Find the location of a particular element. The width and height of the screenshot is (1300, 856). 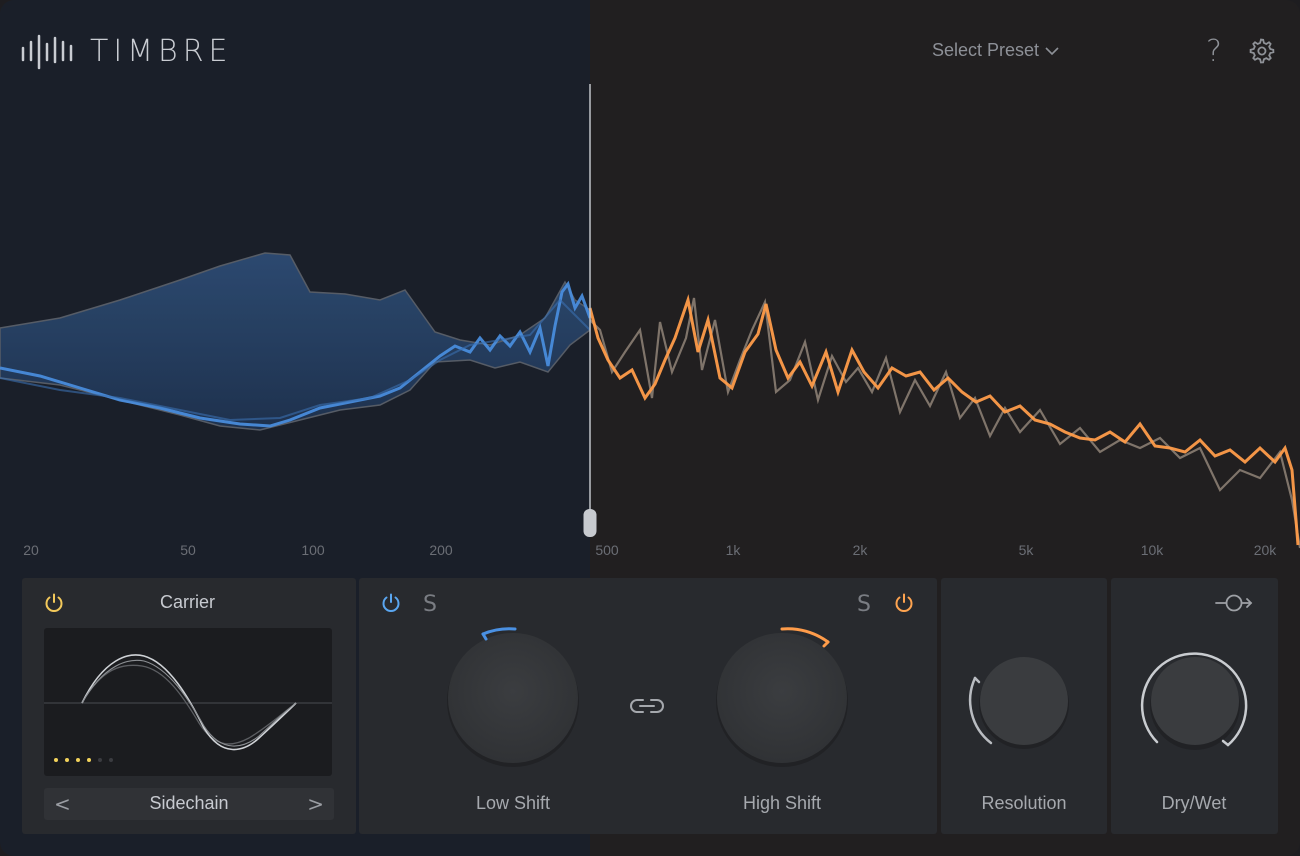

drywet-label: Dry/Wet is located at coordinates (1194, 803).